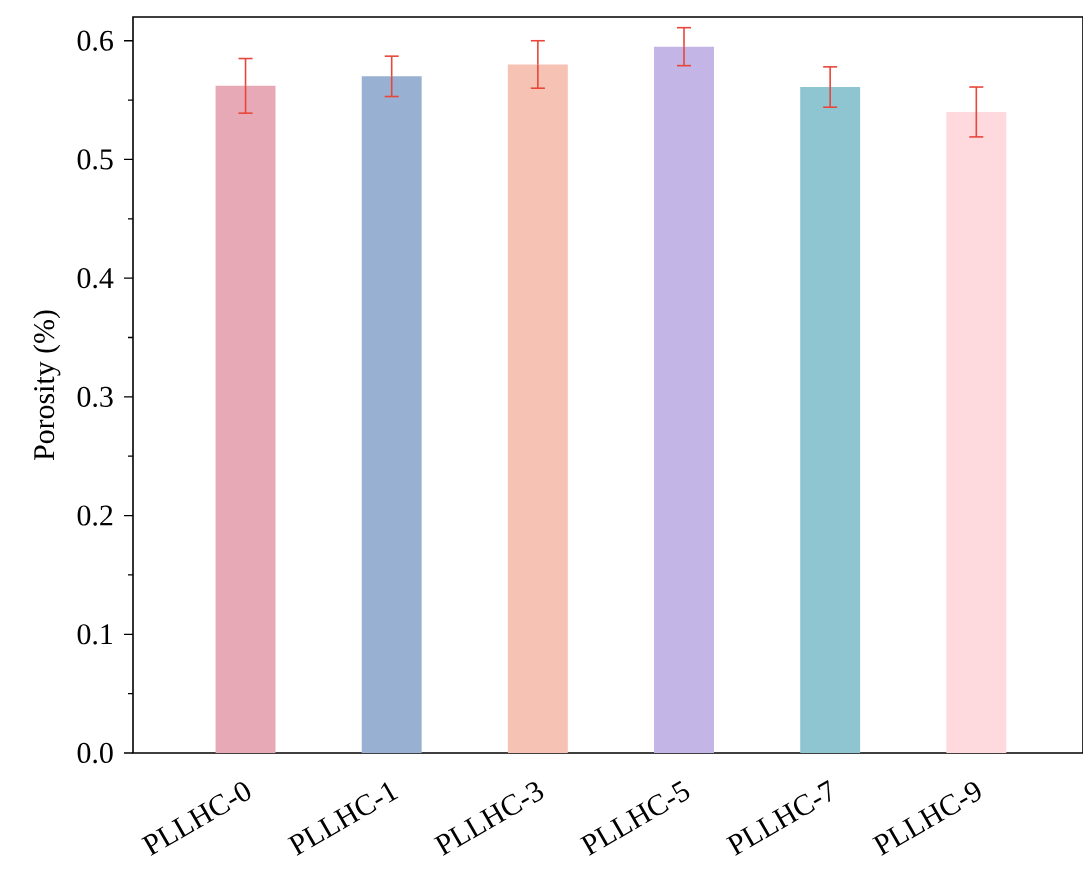  I want to click on y-tick-label: 0.6, so click(95, 40).